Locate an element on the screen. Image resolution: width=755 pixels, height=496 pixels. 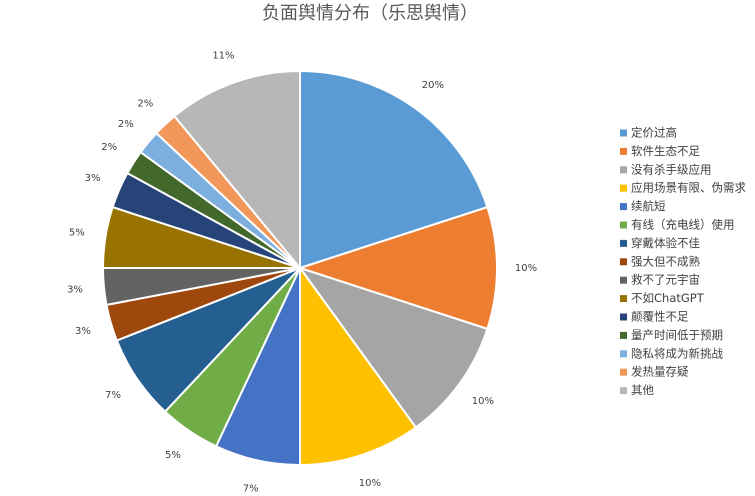
legend-text: 应用场景有限、伪需求 is located at coordinates (688, 188).